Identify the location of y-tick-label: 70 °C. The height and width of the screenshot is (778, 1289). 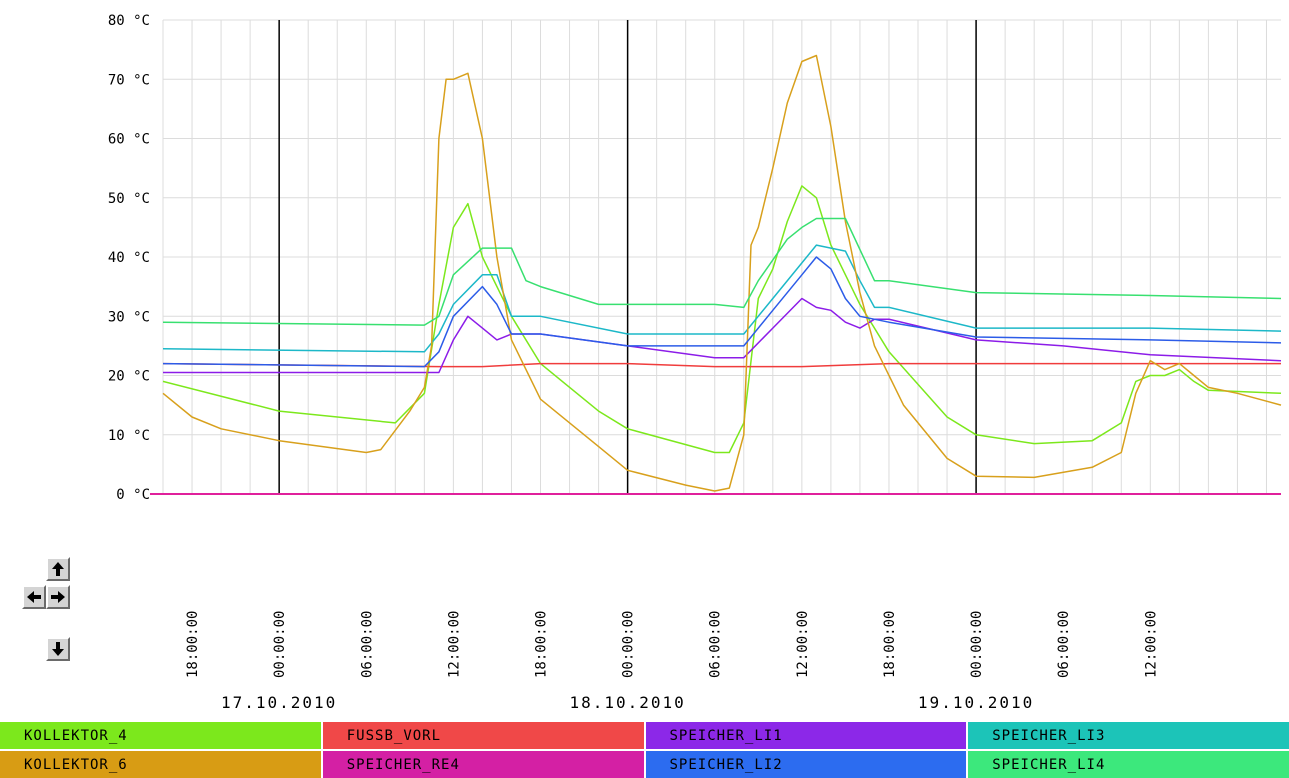
(129, 80).